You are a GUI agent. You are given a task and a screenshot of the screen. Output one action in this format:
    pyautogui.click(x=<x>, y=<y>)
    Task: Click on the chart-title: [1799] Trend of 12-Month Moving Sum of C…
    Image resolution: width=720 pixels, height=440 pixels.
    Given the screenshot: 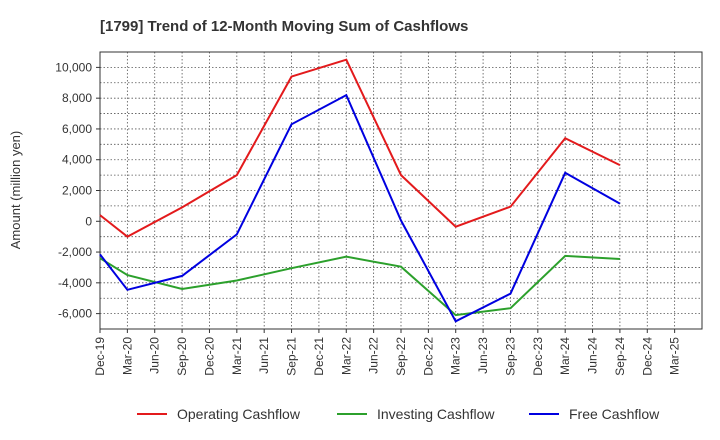 What is the action you would take?
    pyautogui.click(x=284, y=26)
    